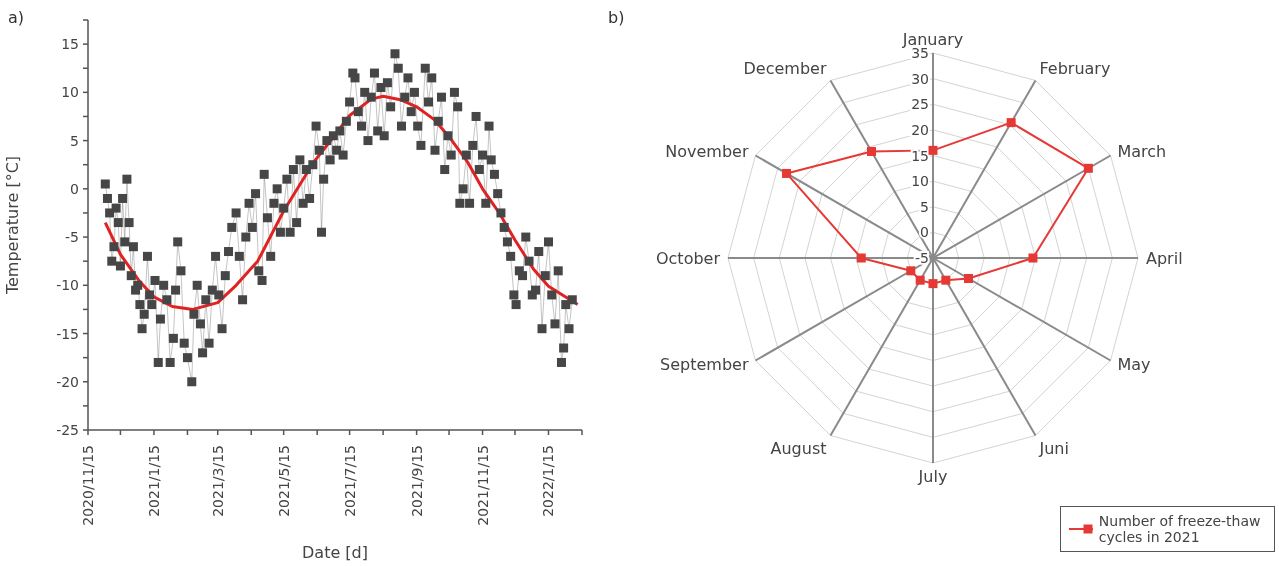 Image resolution: width=1279 pixels, height=566 pixels. Describe the element at coordinates (1075, 68) in the screenshot. I see `spoke-label: February` at that location.